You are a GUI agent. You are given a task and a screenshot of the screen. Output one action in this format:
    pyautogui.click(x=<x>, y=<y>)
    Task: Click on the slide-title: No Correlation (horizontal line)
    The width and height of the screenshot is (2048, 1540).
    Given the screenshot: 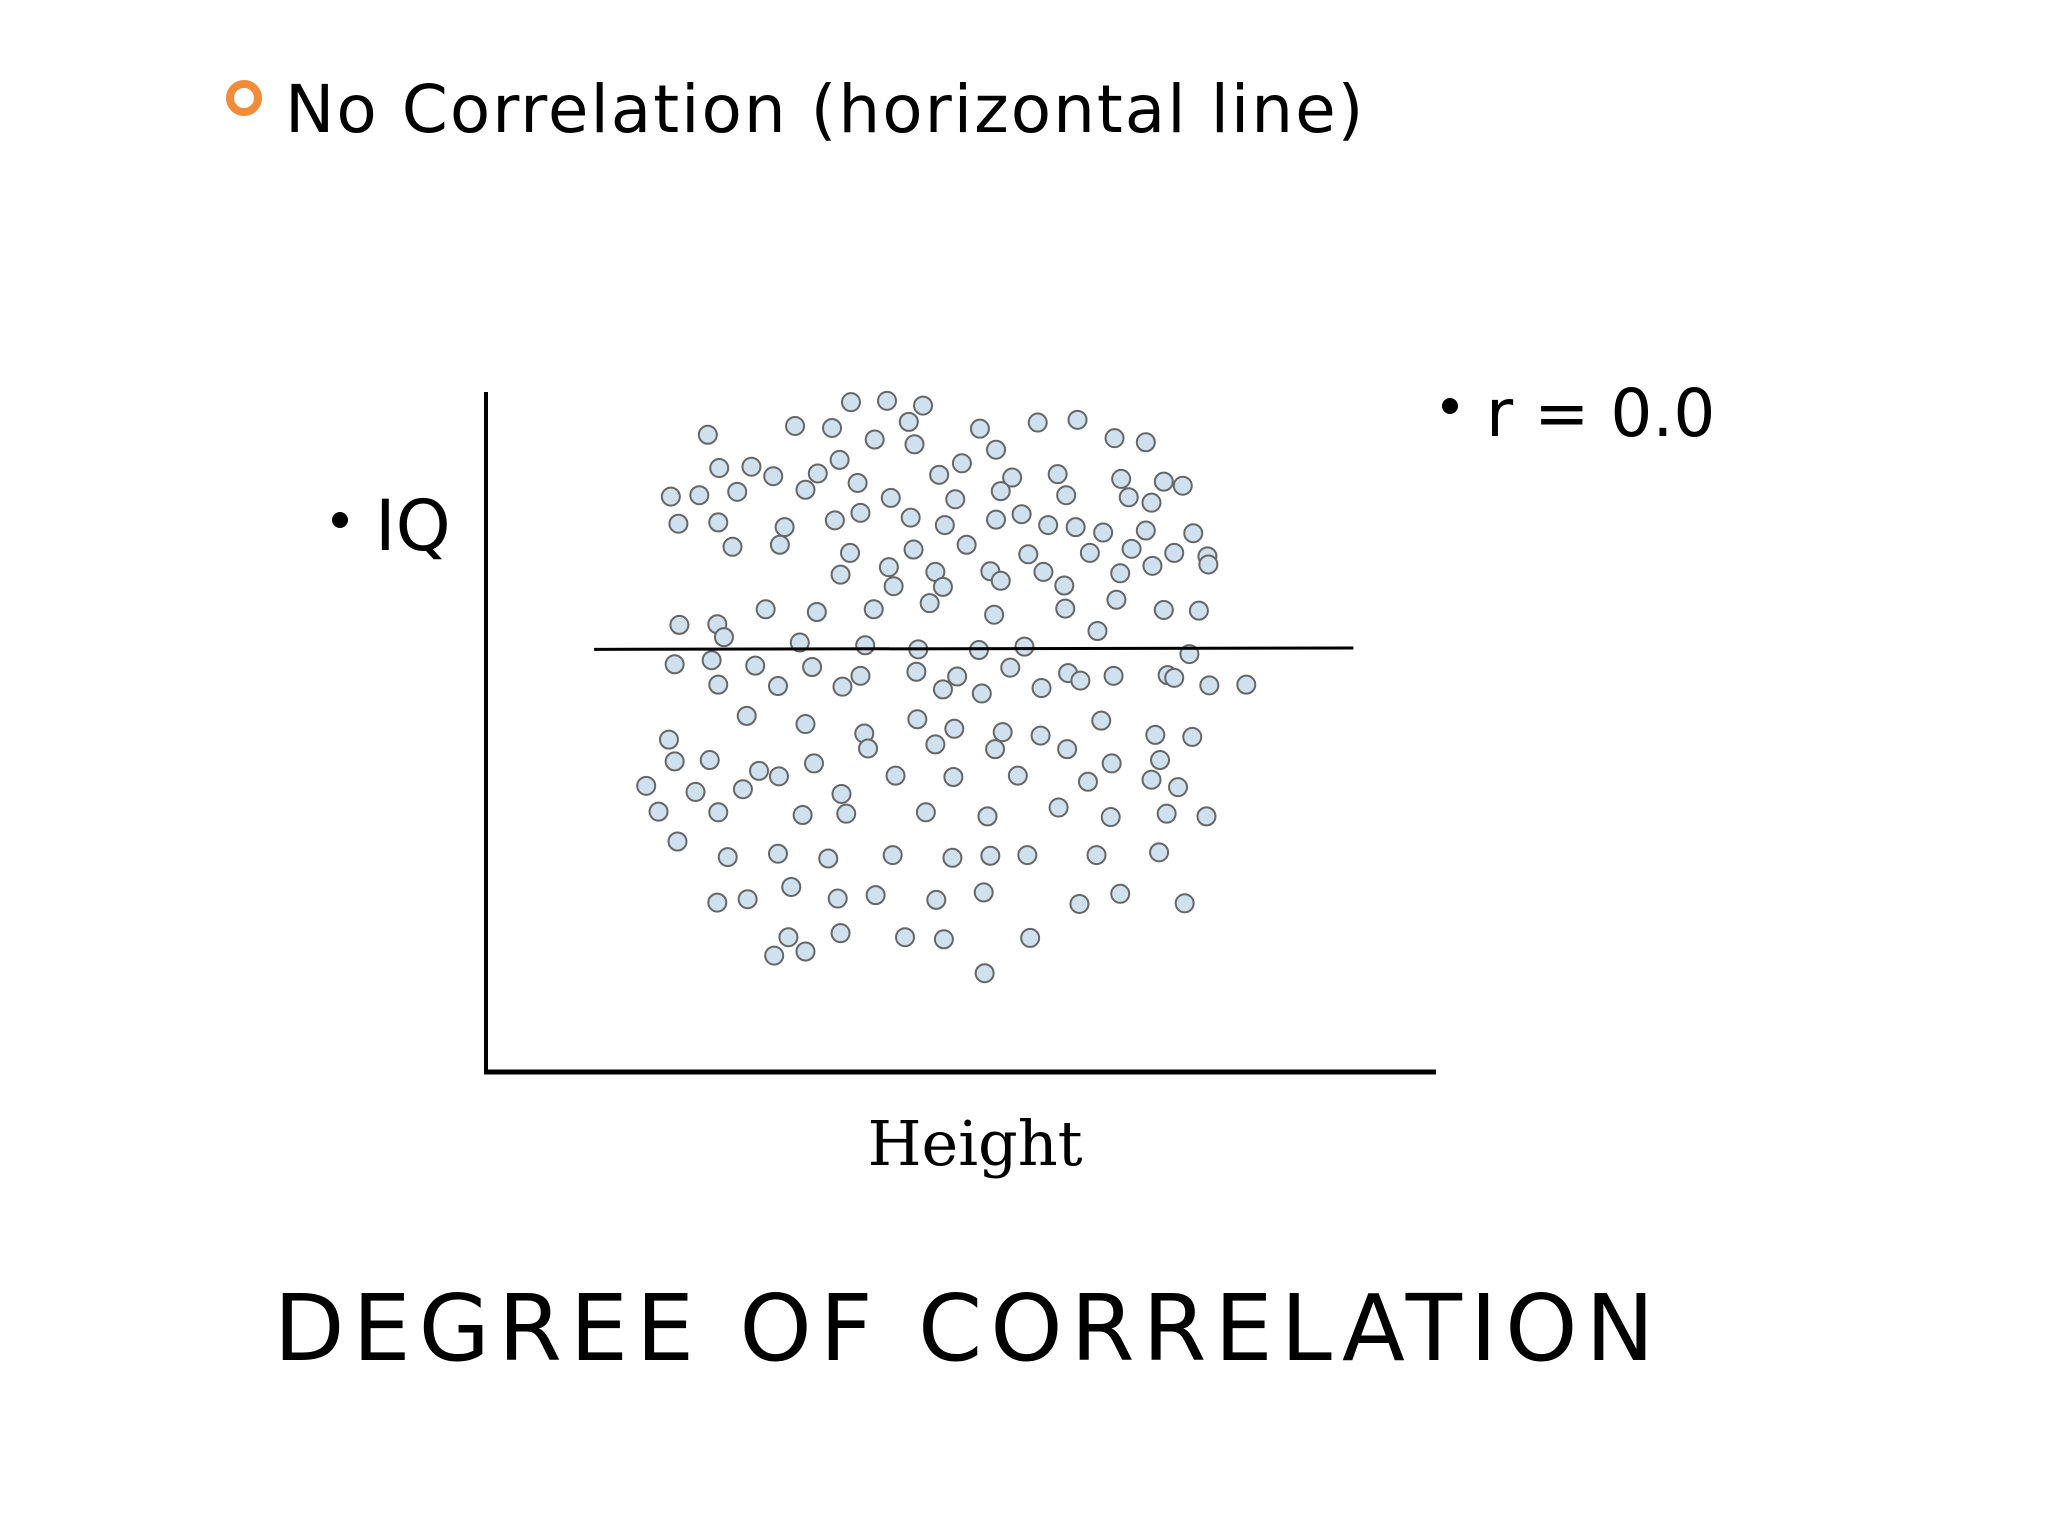 What is the action you would take?
    pyautogui.click(x=825, y=109)
    